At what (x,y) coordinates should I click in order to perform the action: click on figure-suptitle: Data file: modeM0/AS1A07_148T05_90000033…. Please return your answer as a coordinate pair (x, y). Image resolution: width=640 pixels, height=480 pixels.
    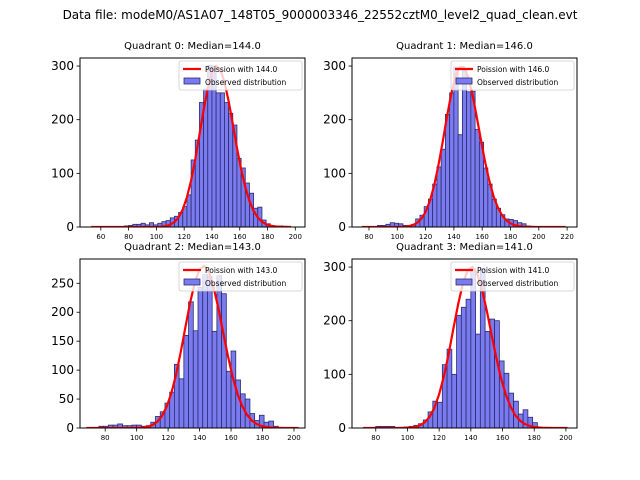
    Looking at the image, I should click on (320, 15).